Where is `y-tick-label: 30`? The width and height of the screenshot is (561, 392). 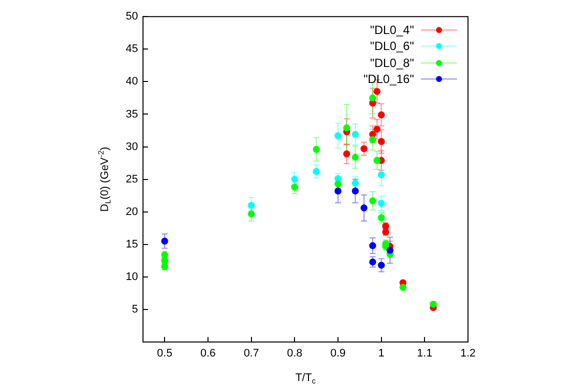 y-tick-label: 30 is located at coordinates (132, 146).